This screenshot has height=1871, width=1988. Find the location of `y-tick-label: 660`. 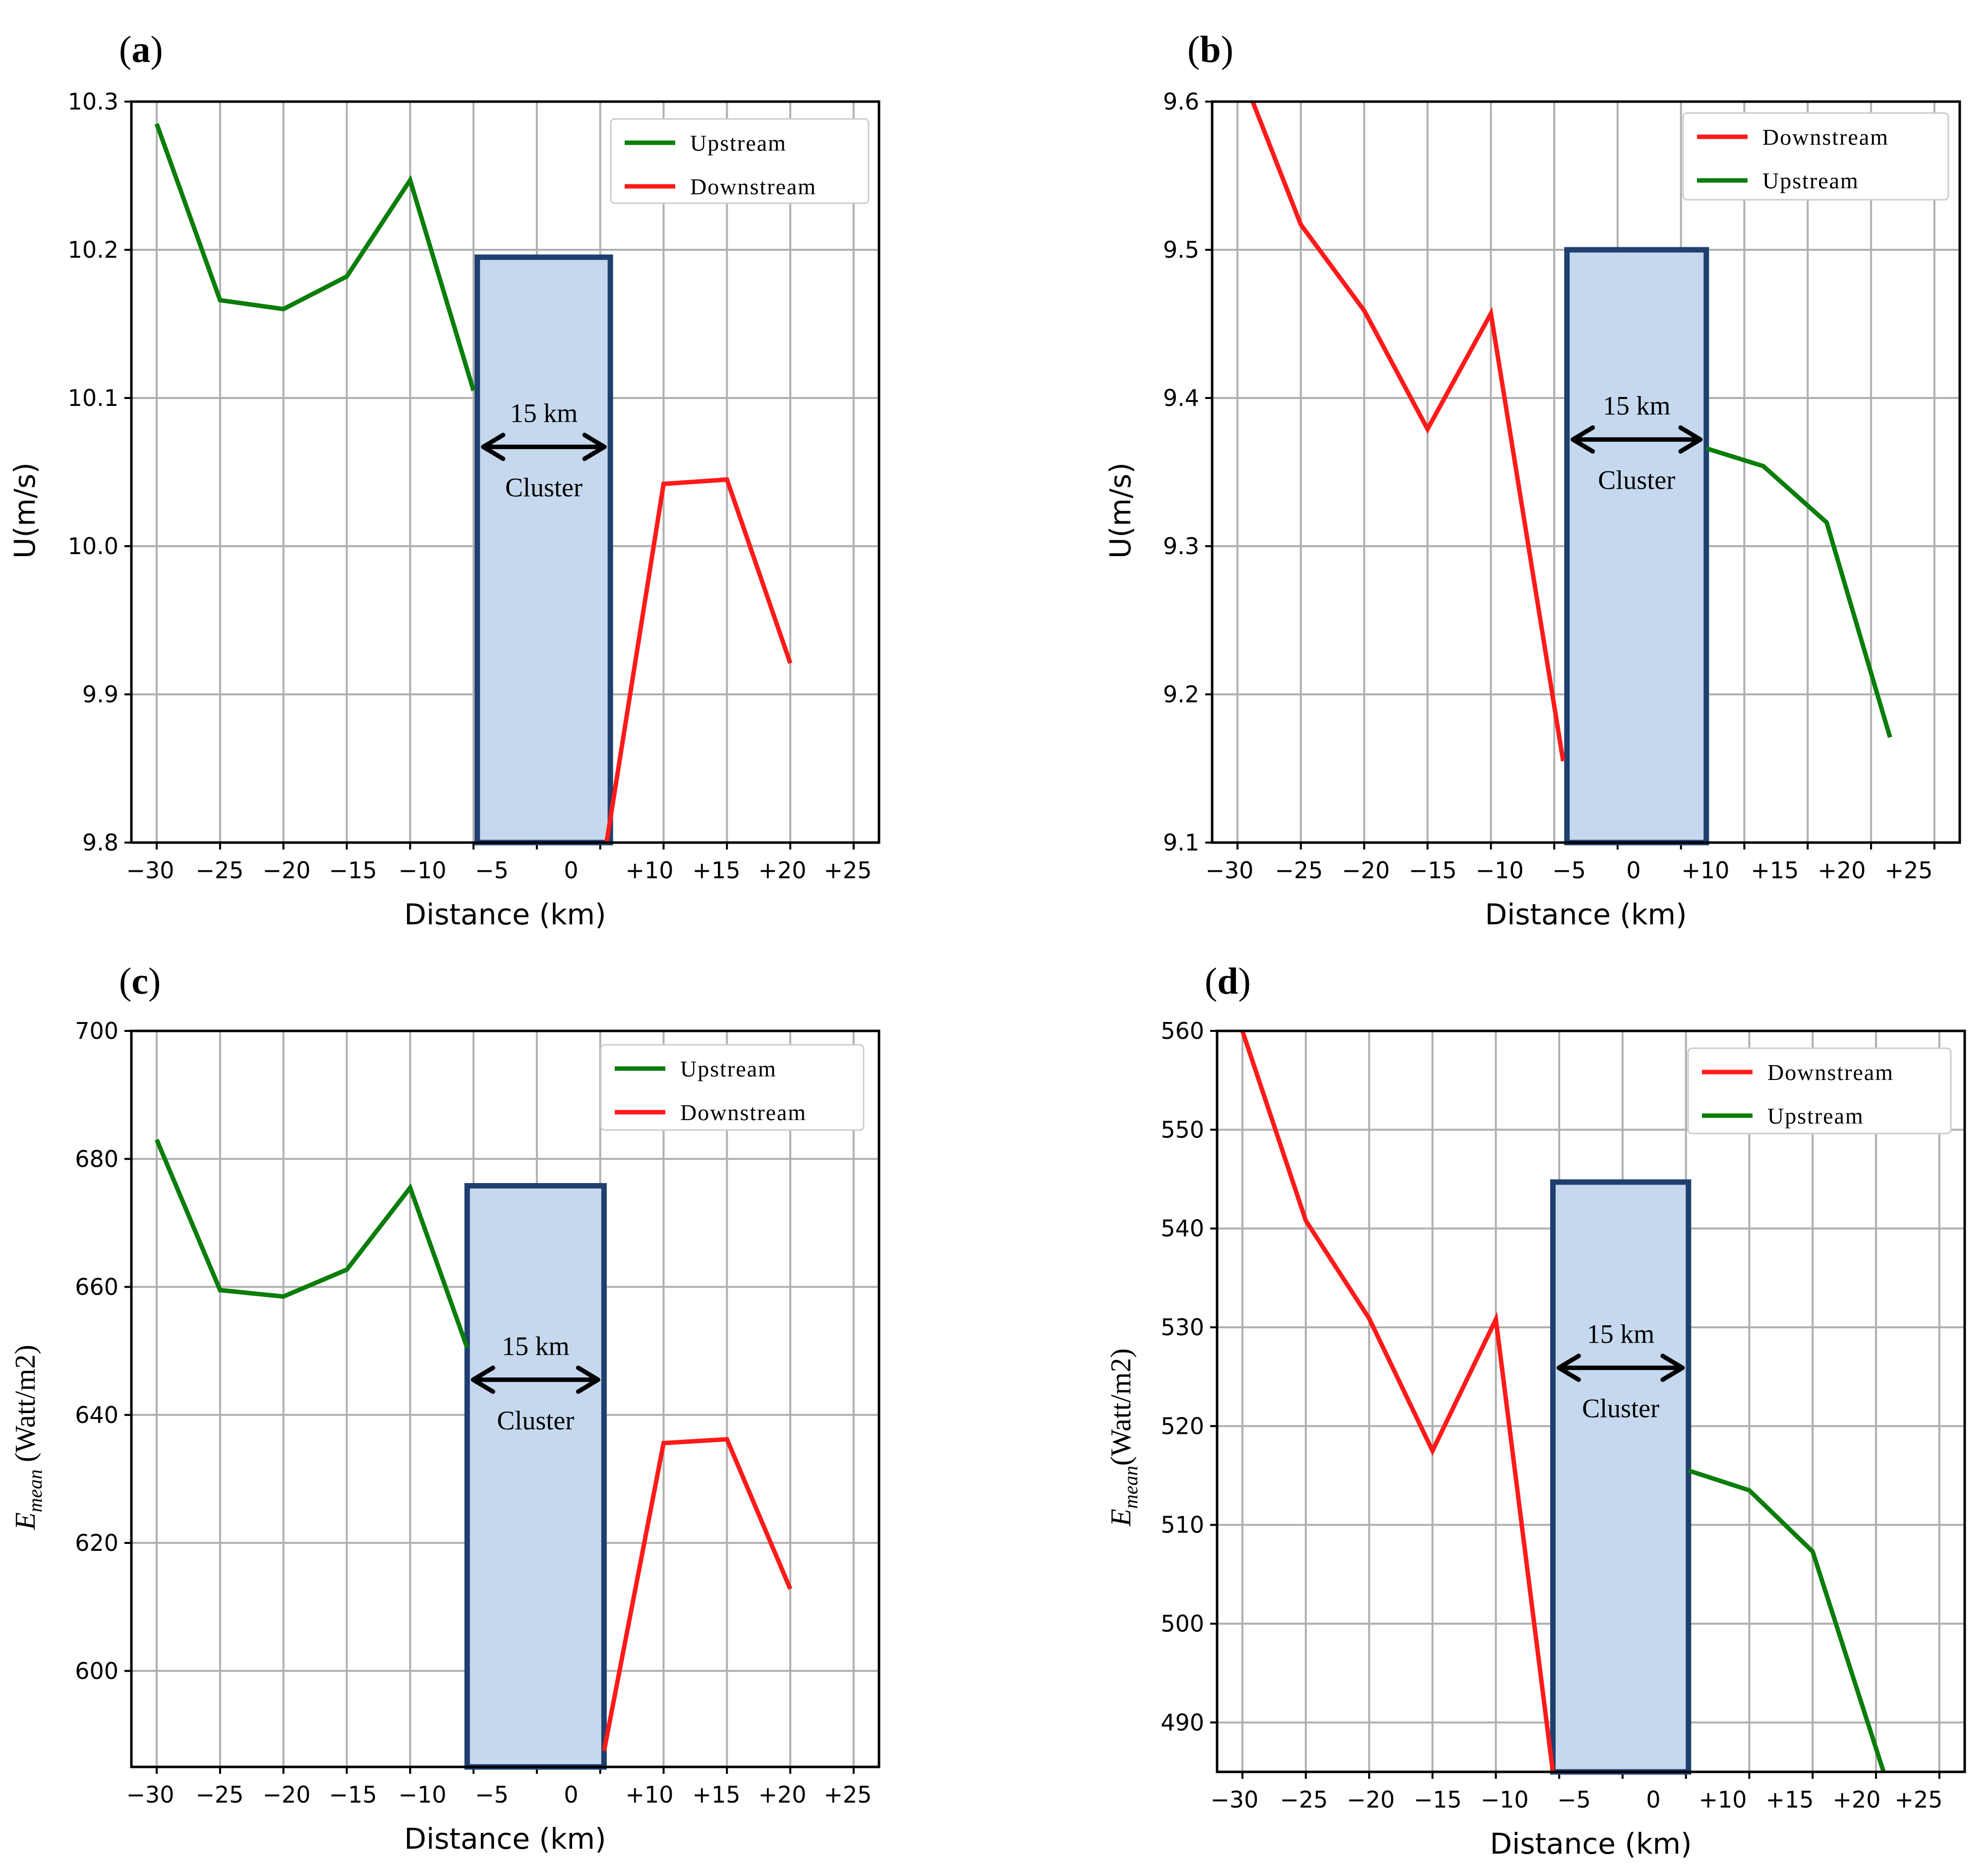

y-tick-label: 660 is located at coordinates (96, 1287).